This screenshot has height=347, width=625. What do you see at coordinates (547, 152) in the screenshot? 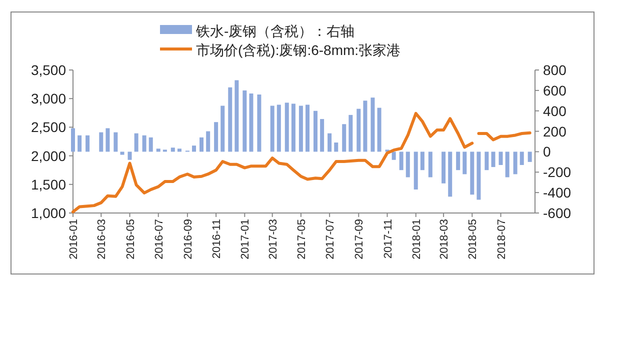
I see `y2-tick-label: 0` at bounding box center [547, 152].